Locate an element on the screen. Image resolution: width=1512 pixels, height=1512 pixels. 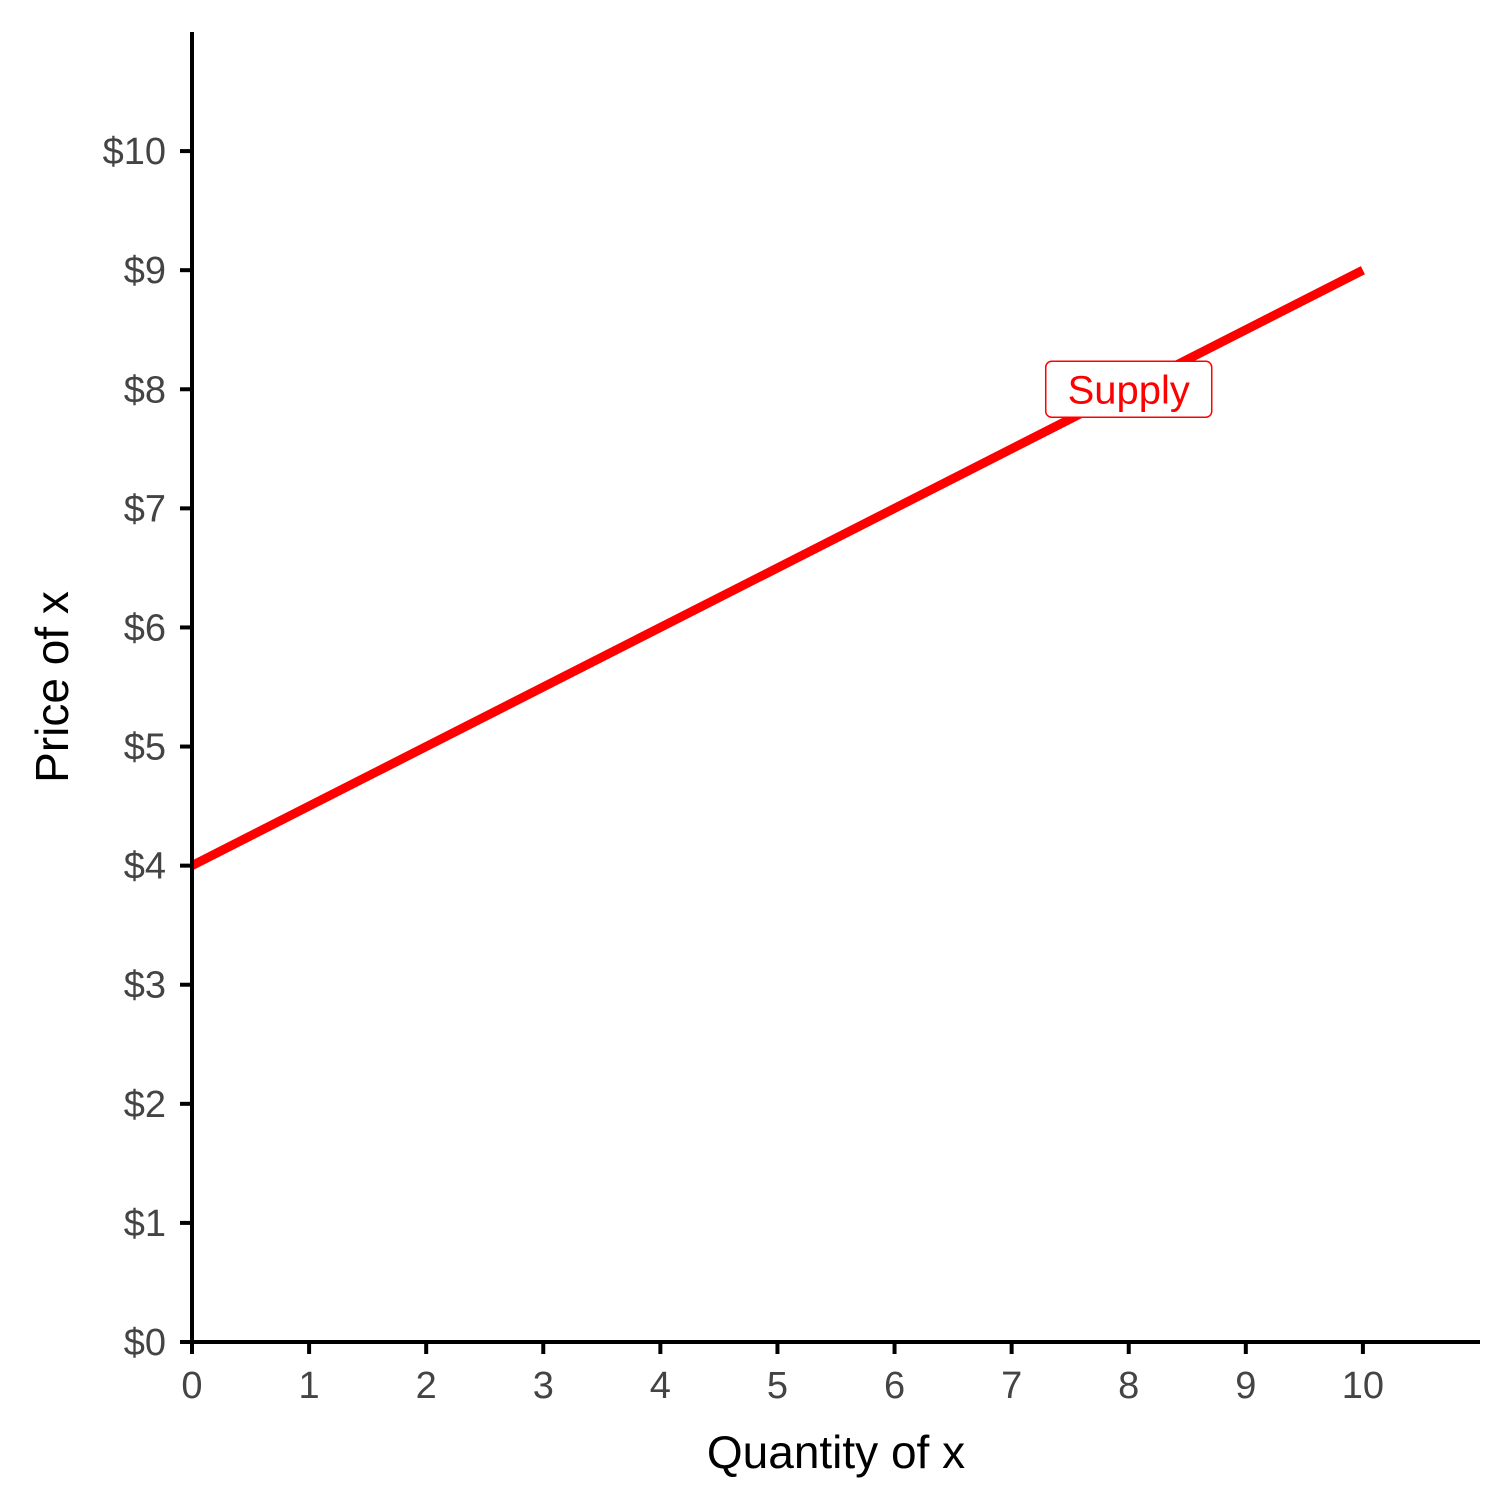
x-tick-label: 0 is located at coordinates (191, 1386).